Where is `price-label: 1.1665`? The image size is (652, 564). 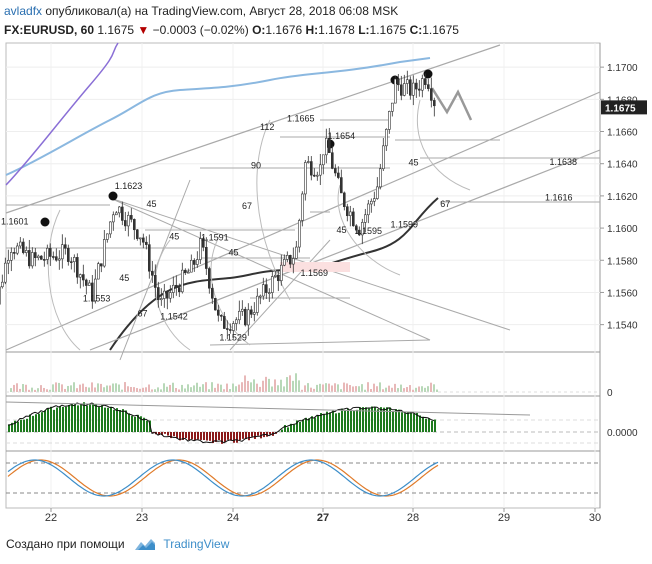 price-label: 1.1665 is located at coordinates (301, 118).